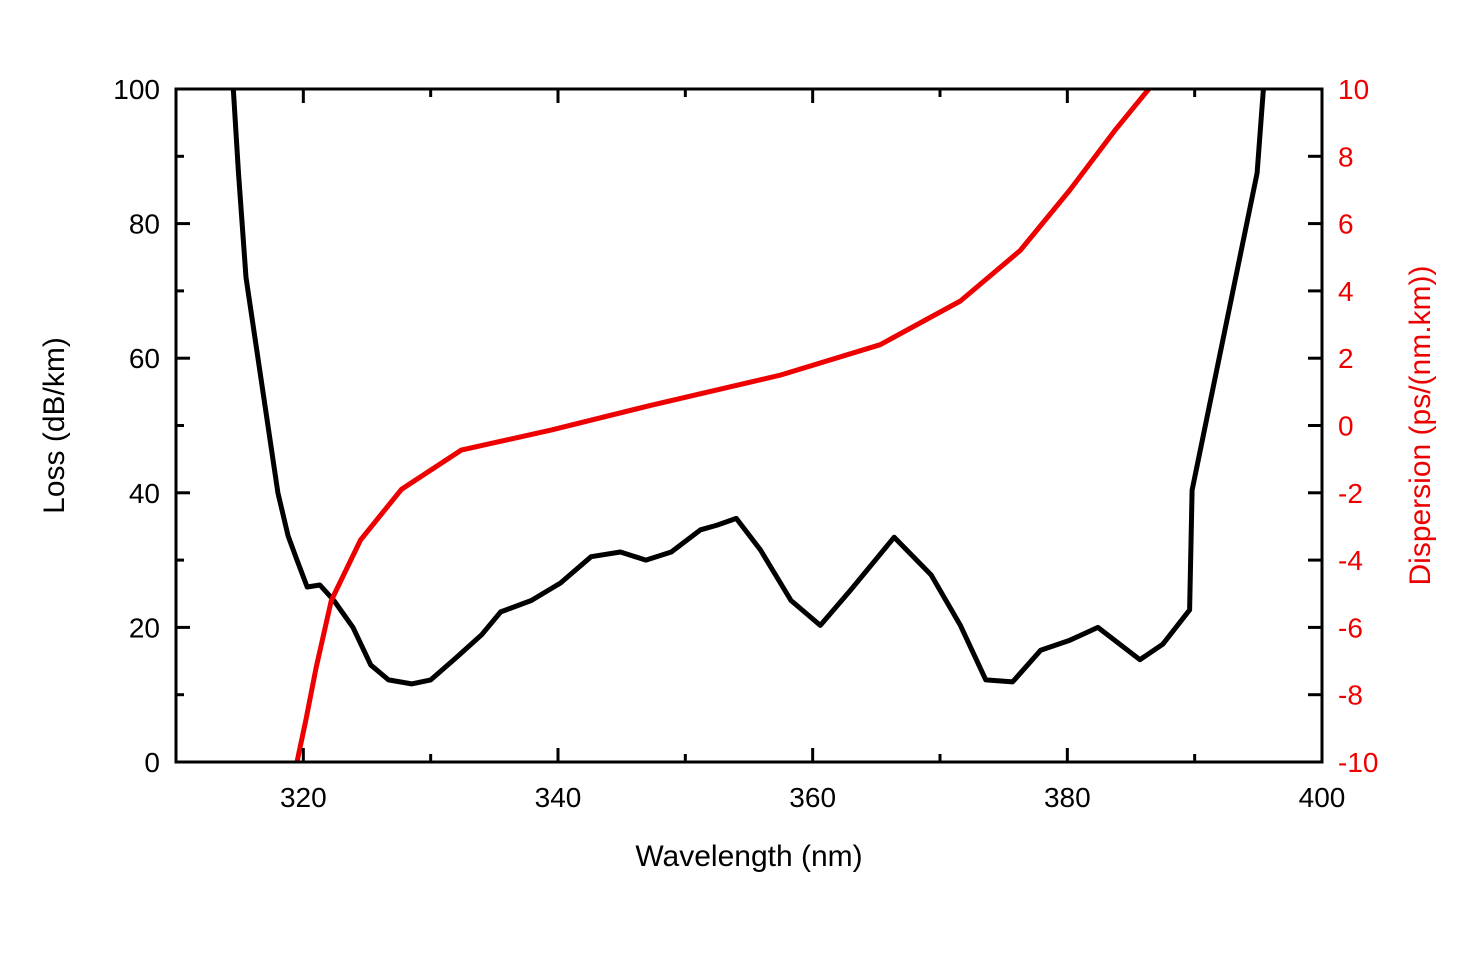 The width and height of the screenshot is (1459, 964). Describe the element at coordinates (812, 797) in the screenshot. I see `x-tick-label: 360` at that location.